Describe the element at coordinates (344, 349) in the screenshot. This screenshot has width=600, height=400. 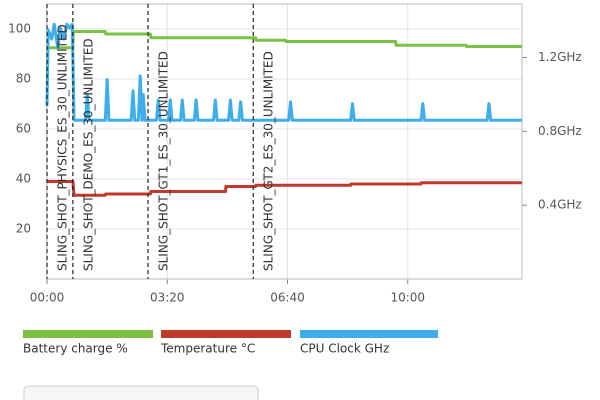
I see `legend-label: CPU Clock GHz` at that location.